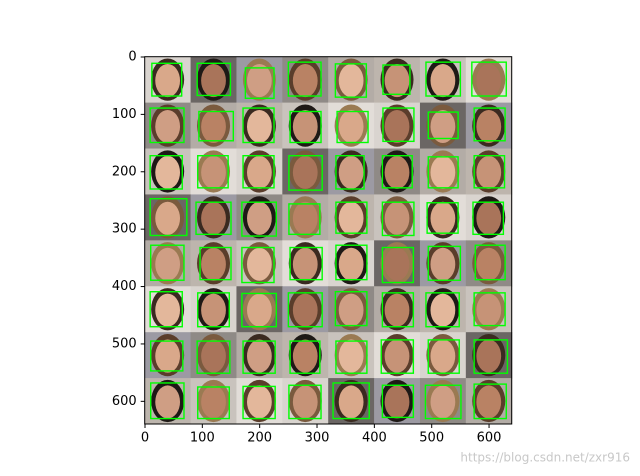 The height and width of the screenshot is (476, 640). I want to click on y-tick-label: 600, so click(124, 401).